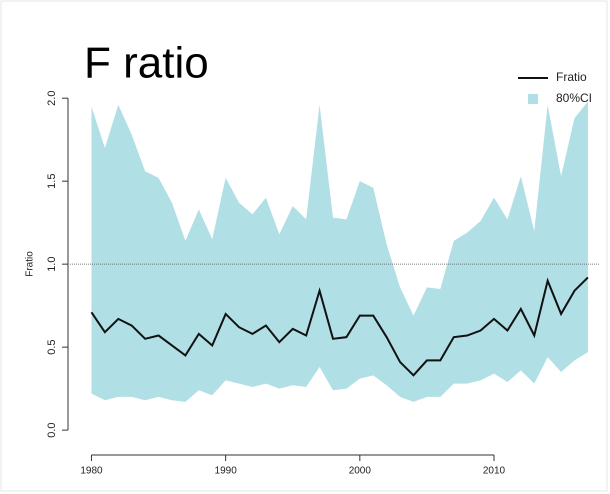 This screenshot has height=494, width=610. What do you see at coordinates (146, 63) in the screenshot?
I see `chart-title: F ratio` at bounding box center [146, 63].